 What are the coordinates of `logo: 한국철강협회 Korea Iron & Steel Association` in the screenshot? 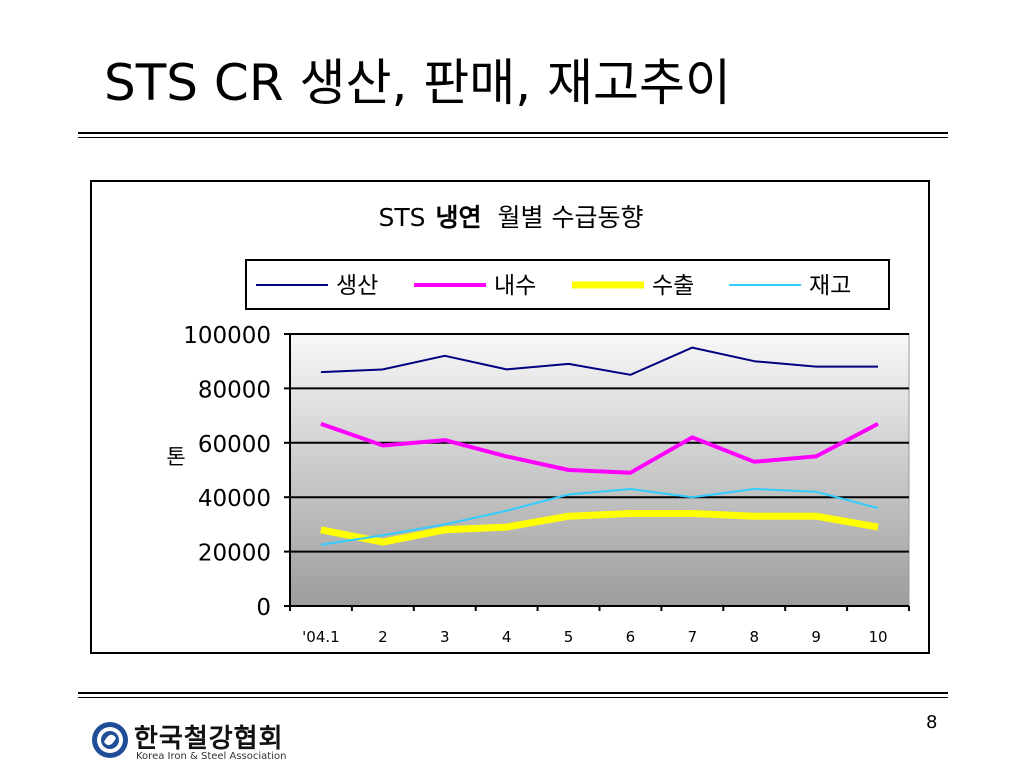 It's located at (203, 740).